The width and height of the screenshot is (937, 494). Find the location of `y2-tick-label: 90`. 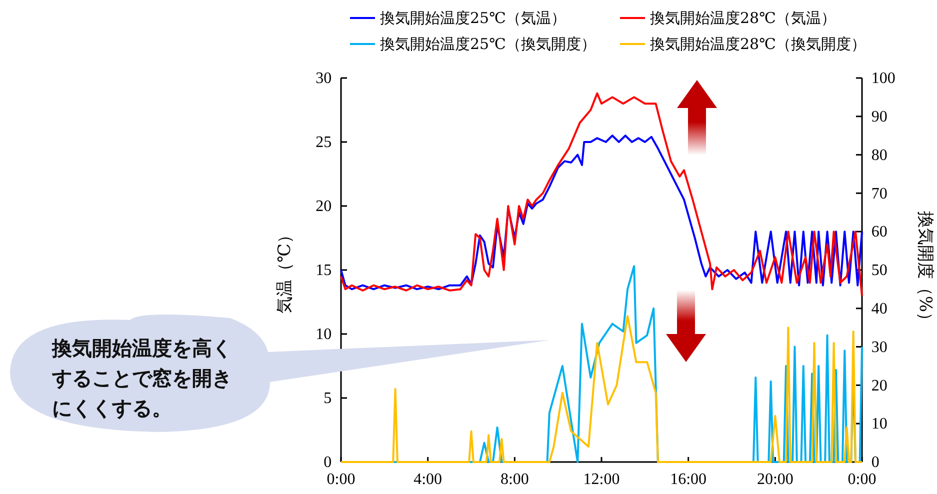

y2-tick-label: 90 is located at coordinates (879, 117).